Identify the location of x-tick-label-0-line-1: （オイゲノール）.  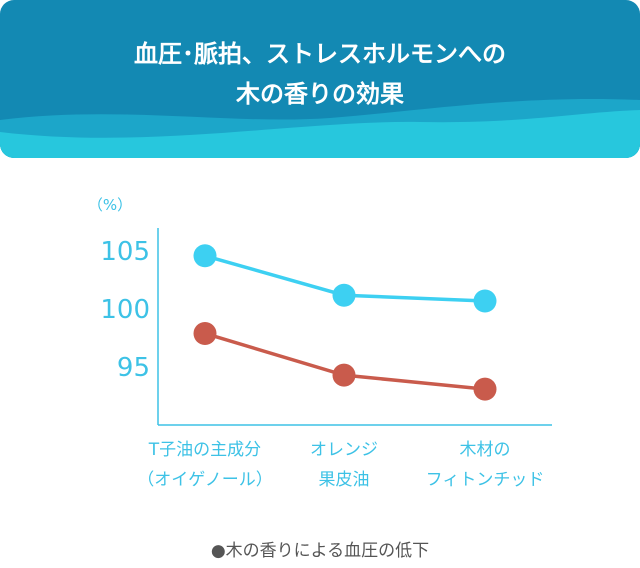
(205, 480).